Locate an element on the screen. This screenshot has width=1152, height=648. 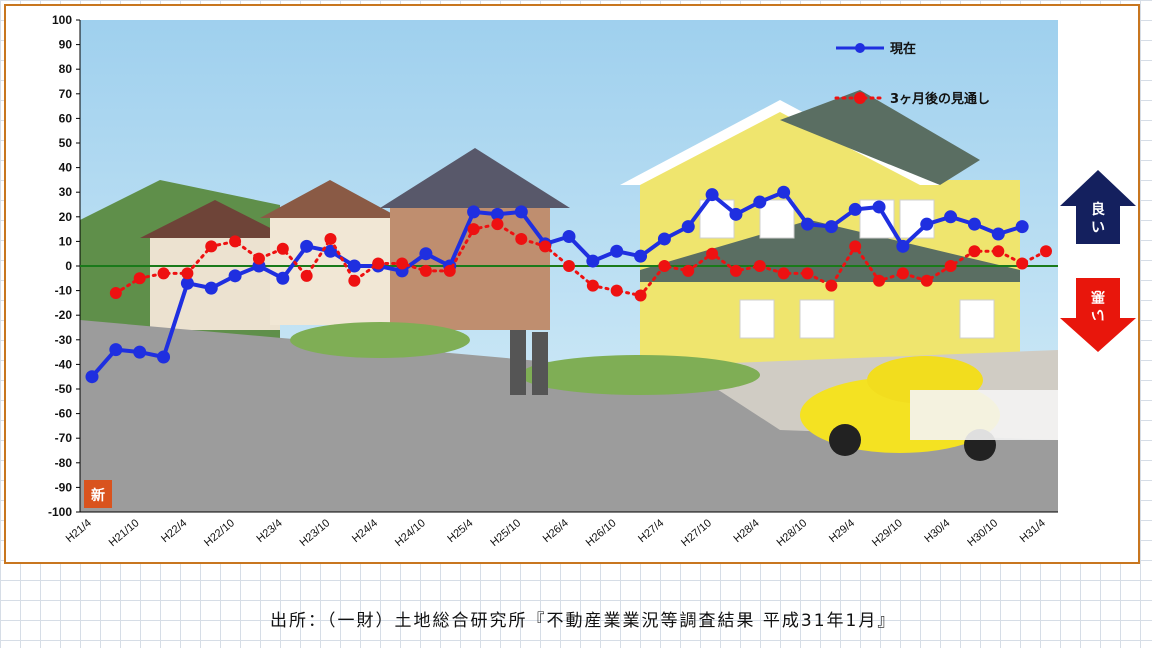
house-2-roof is located at coordinates (330, 199).